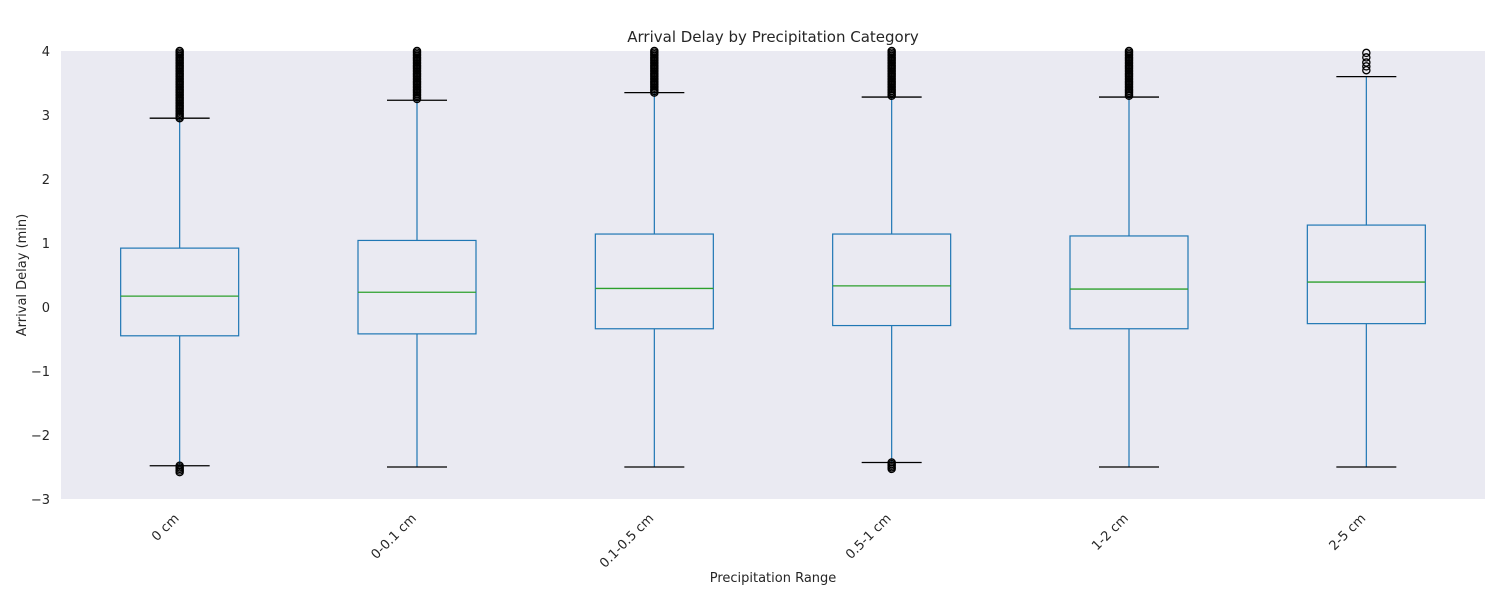 The image size is (1500, 600). Describe the element at coordinates (46, 244) in the screenshot. I see `y-tick-label: 1` at that location.